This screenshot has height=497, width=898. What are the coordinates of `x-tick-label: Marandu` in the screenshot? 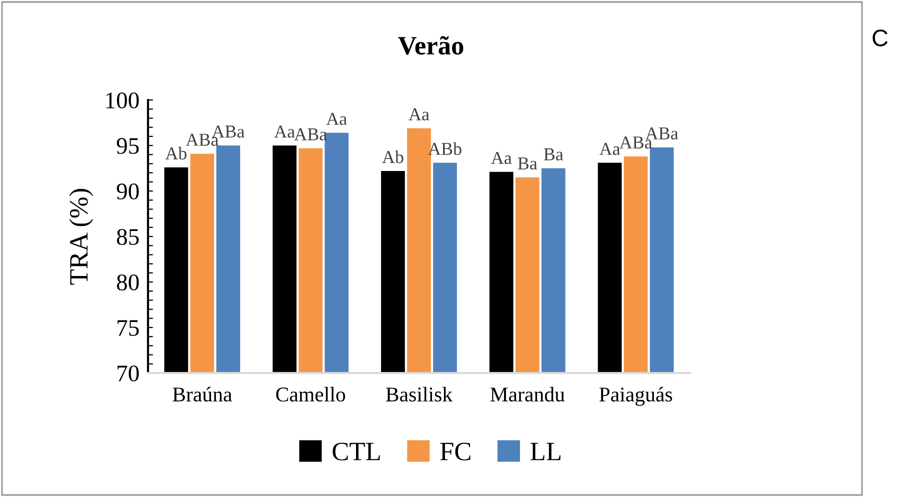 It's located at (527, 394).